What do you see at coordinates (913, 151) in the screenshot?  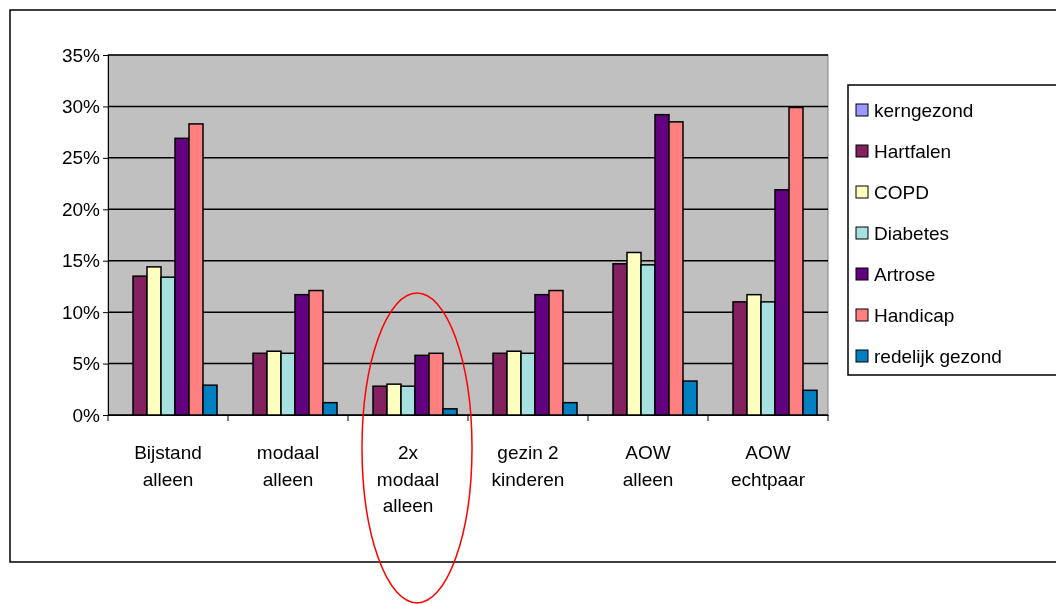 I see `legend-label: Hartfalen` at bounding box center [913, 151].